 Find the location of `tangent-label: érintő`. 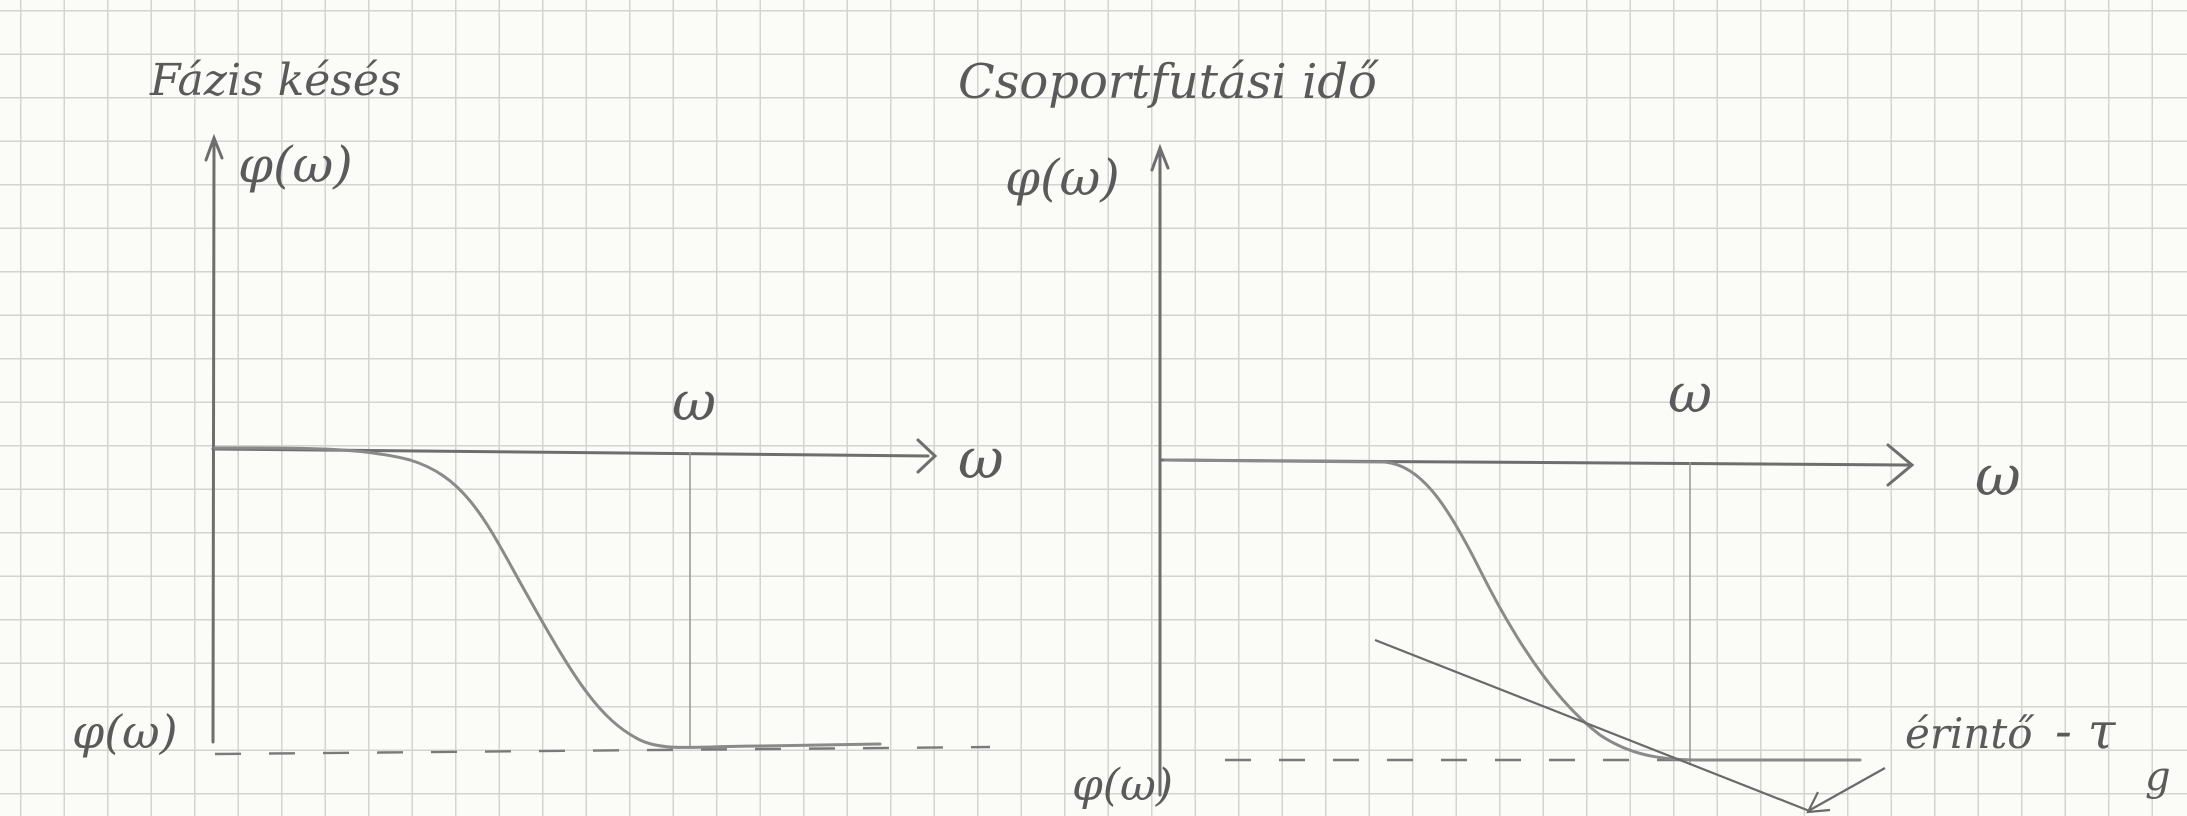

tangent-label: érintő is located at coordinates (1970, 733).